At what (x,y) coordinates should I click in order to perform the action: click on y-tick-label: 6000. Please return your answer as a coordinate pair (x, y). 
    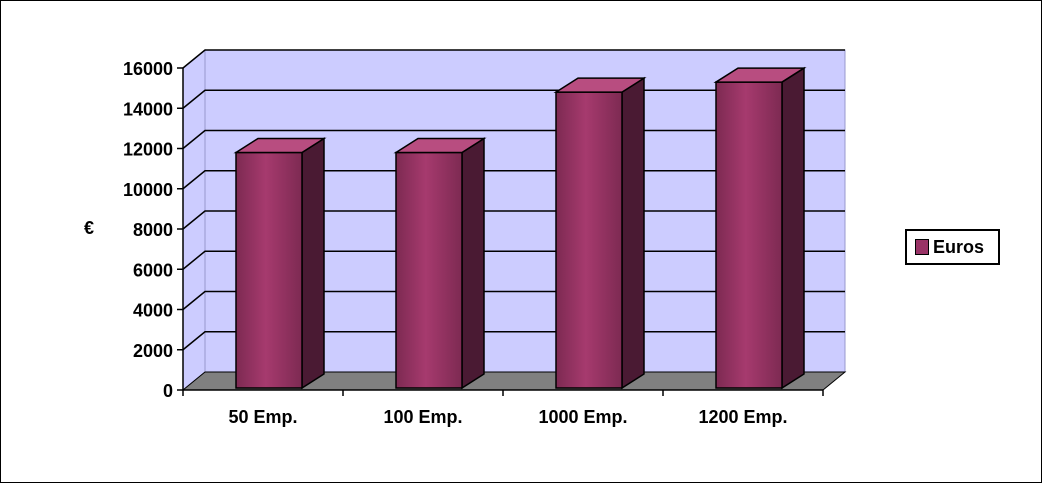
    Looking at the image, I should click on (153, 270).